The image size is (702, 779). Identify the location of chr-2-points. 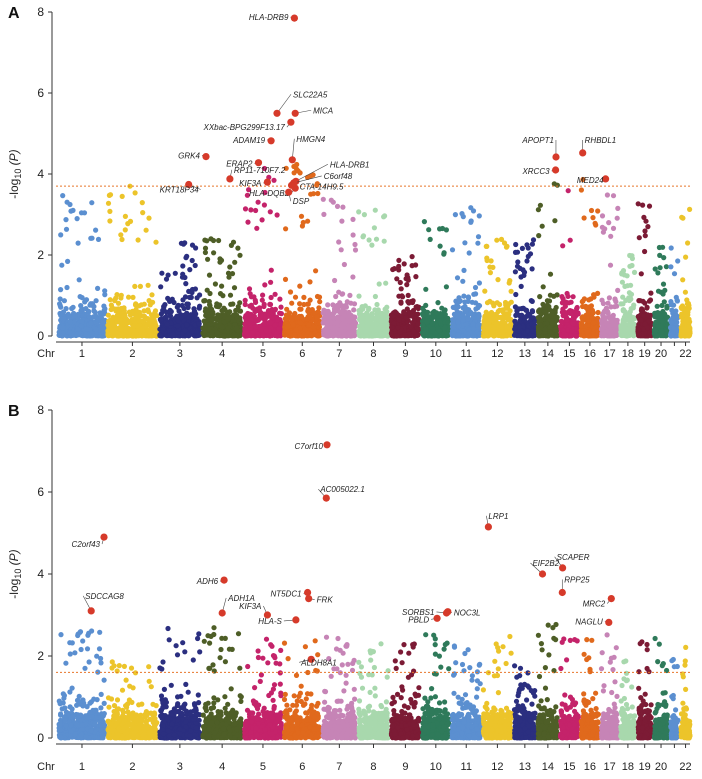
(132, 261).